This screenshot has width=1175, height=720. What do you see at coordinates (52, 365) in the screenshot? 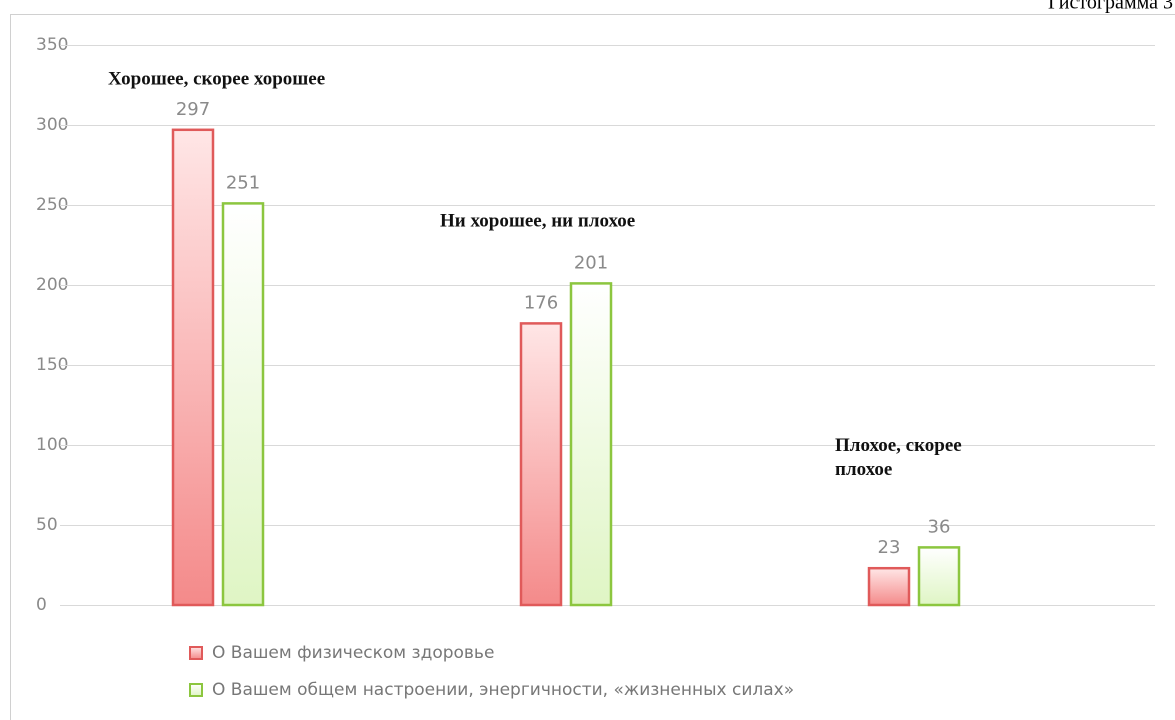
I see `y-tick-label: 150` at bounding box center [52, 365].